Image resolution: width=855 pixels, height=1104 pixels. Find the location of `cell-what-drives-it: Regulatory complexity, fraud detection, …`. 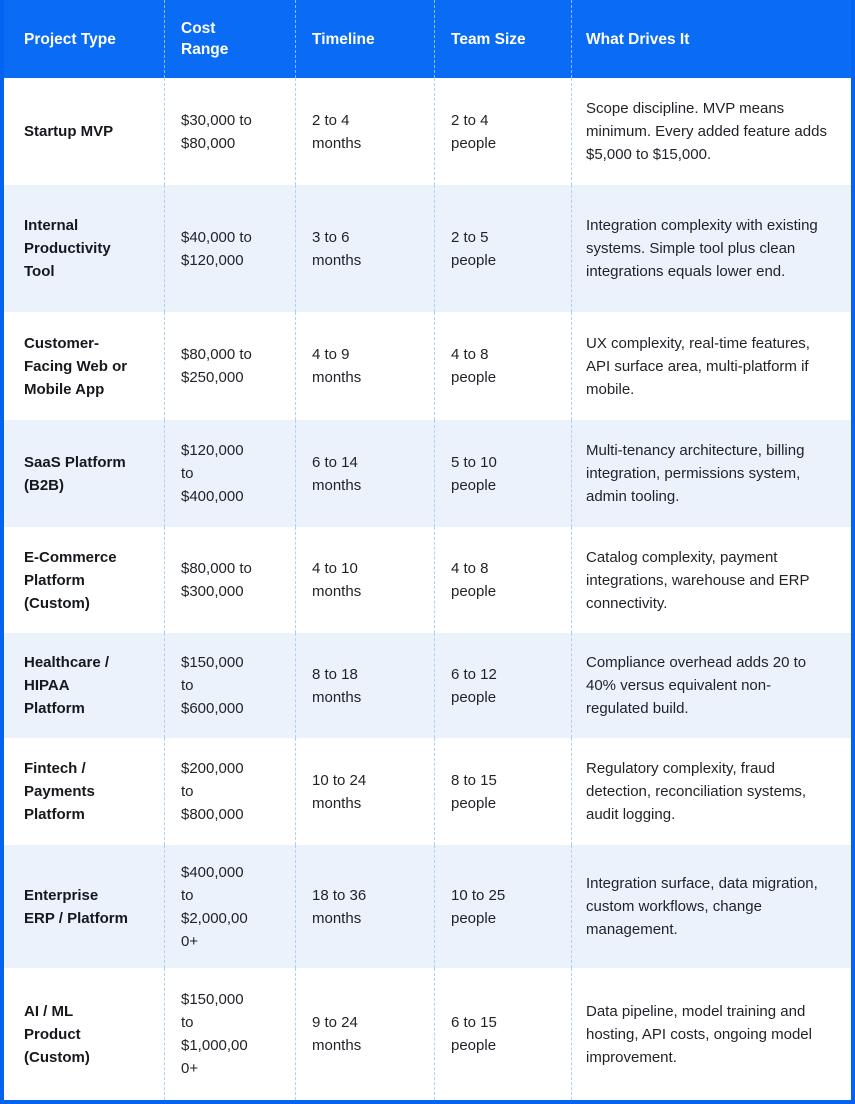

cell-what-drives-it: Regulatory complexity, fraud detection, … is located at coordinates (711, 791).